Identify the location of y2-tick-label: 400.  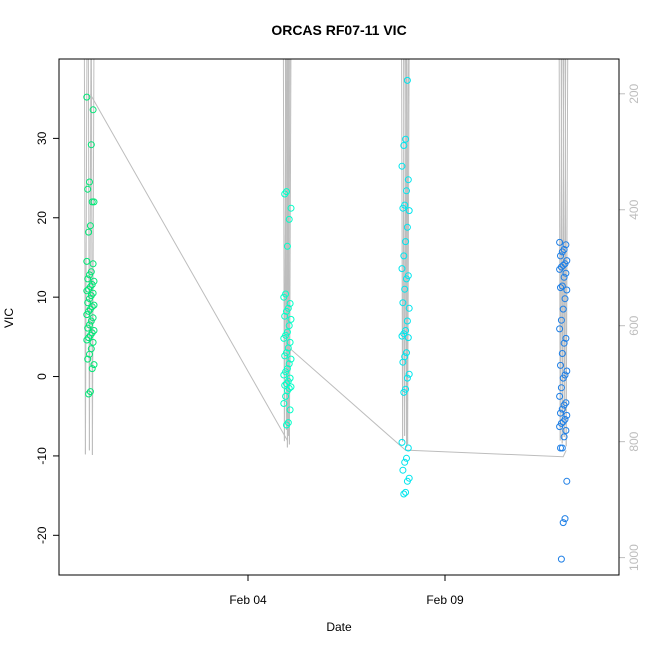
(634, 209).